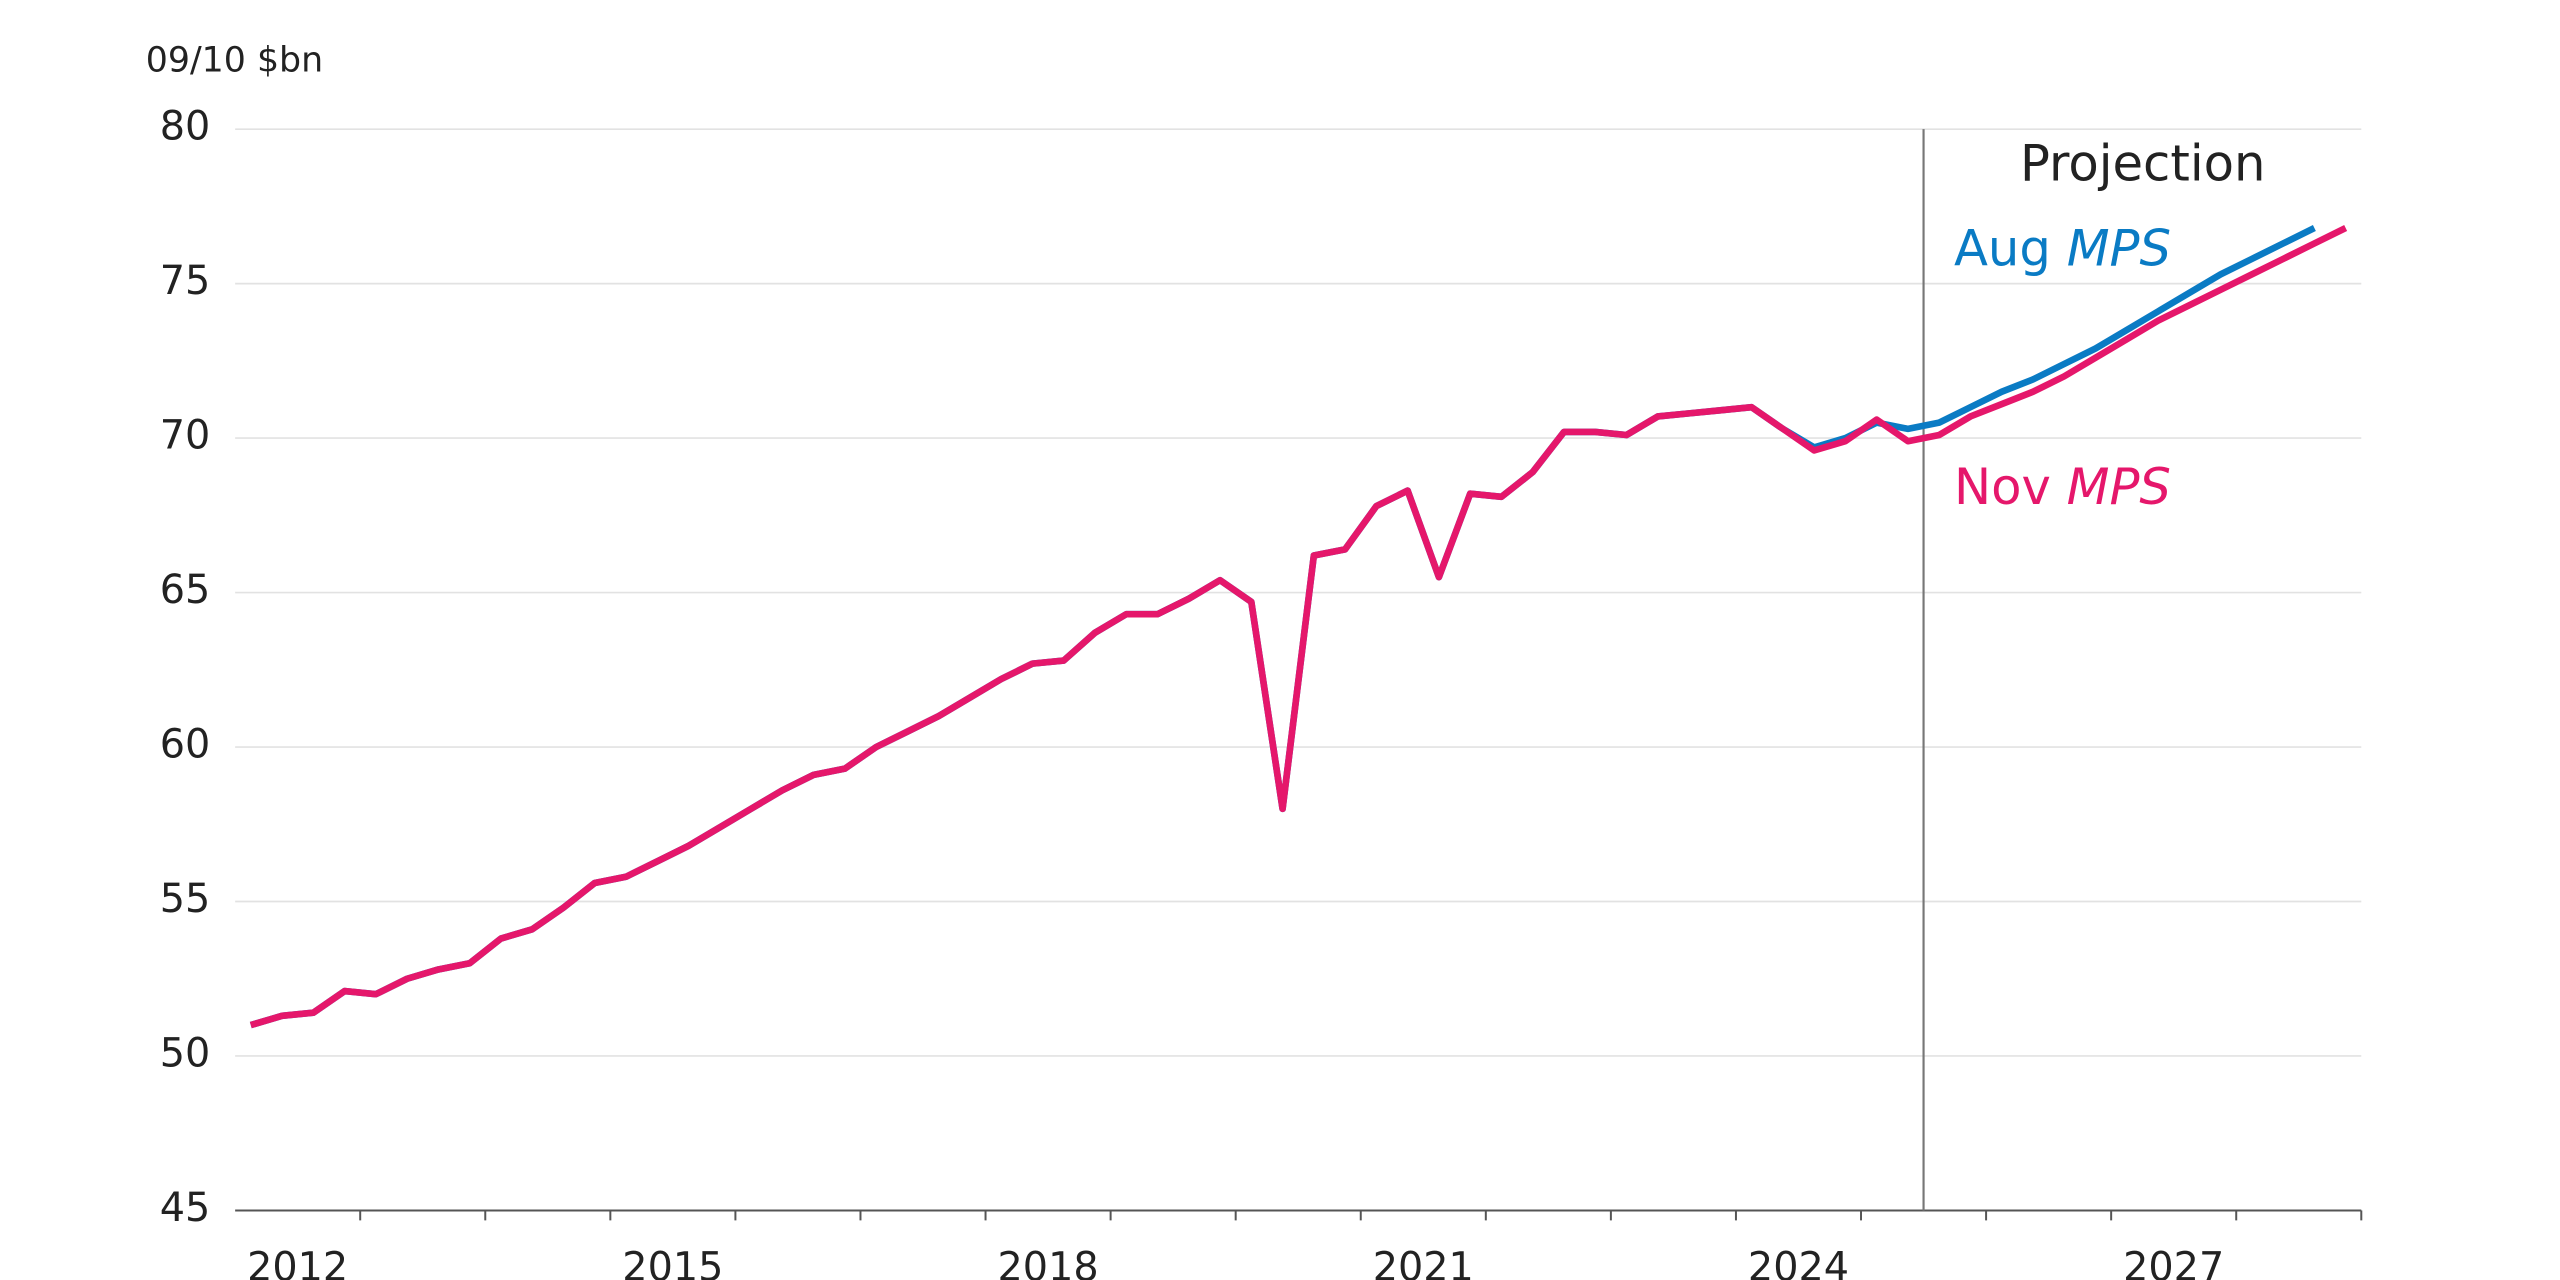 The height and width of the screenshot is (1280, 2560). Describe the element at coordinates (2143, 164) in the screenshot. I see `projection-label: Projection` at that location.